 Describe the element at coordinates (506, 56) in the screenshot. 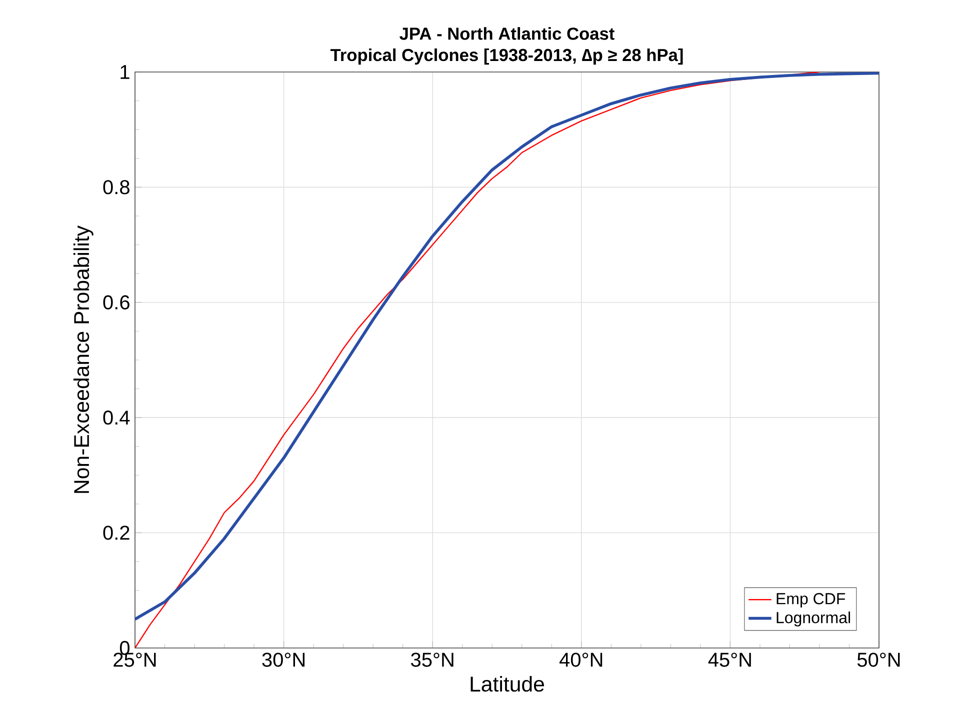

I see `chart-subtitle: Tropical Cyclones [1938-2013, ∆p ≥ 28 hPa]` at that location.